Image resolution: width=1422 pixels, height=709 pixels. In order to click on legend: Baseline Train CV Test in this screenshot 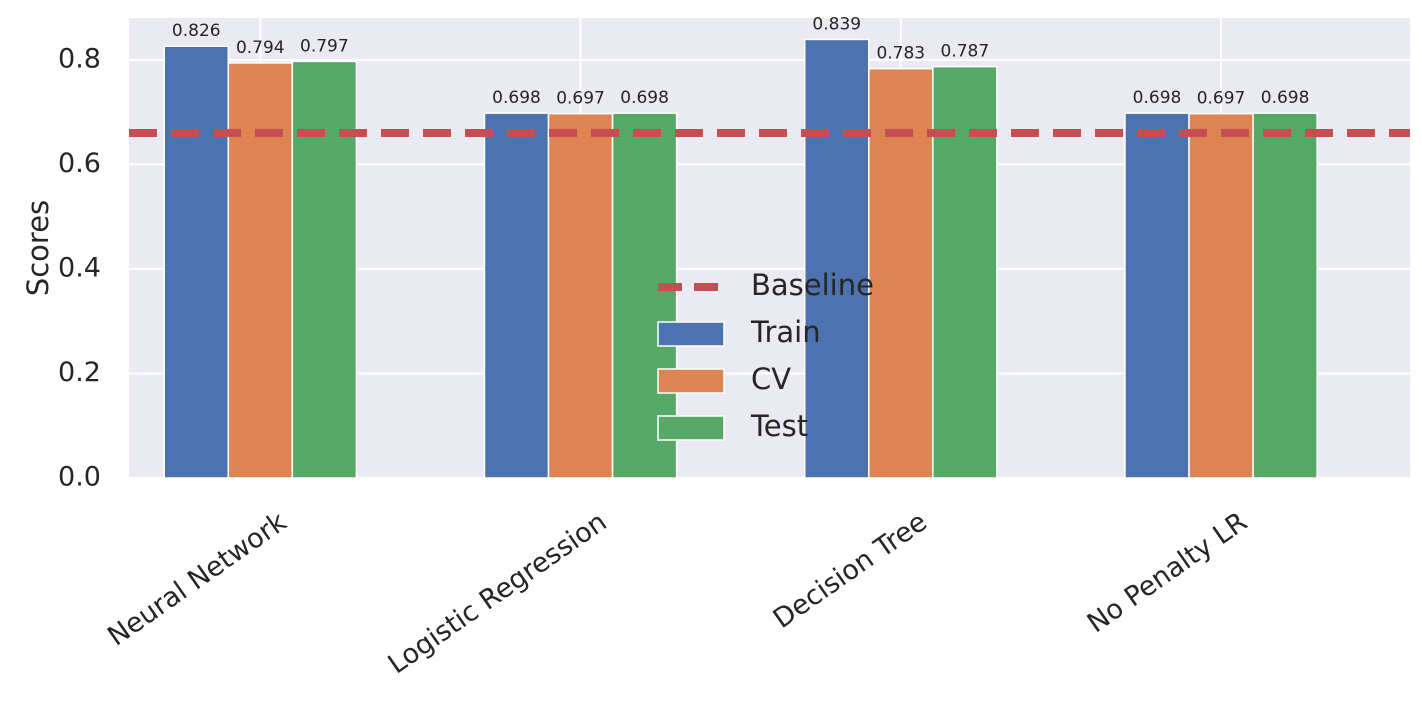, I will do `click(765, 355)`.